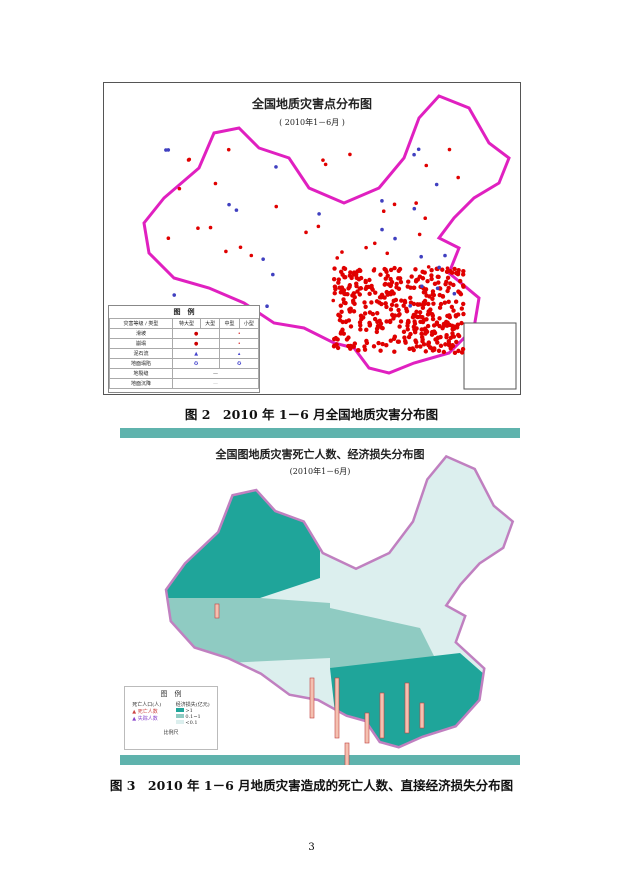 This screenshot has width=623, height=880. I want to click on legend-col: 经济损失(亿元), so click(192, 705).